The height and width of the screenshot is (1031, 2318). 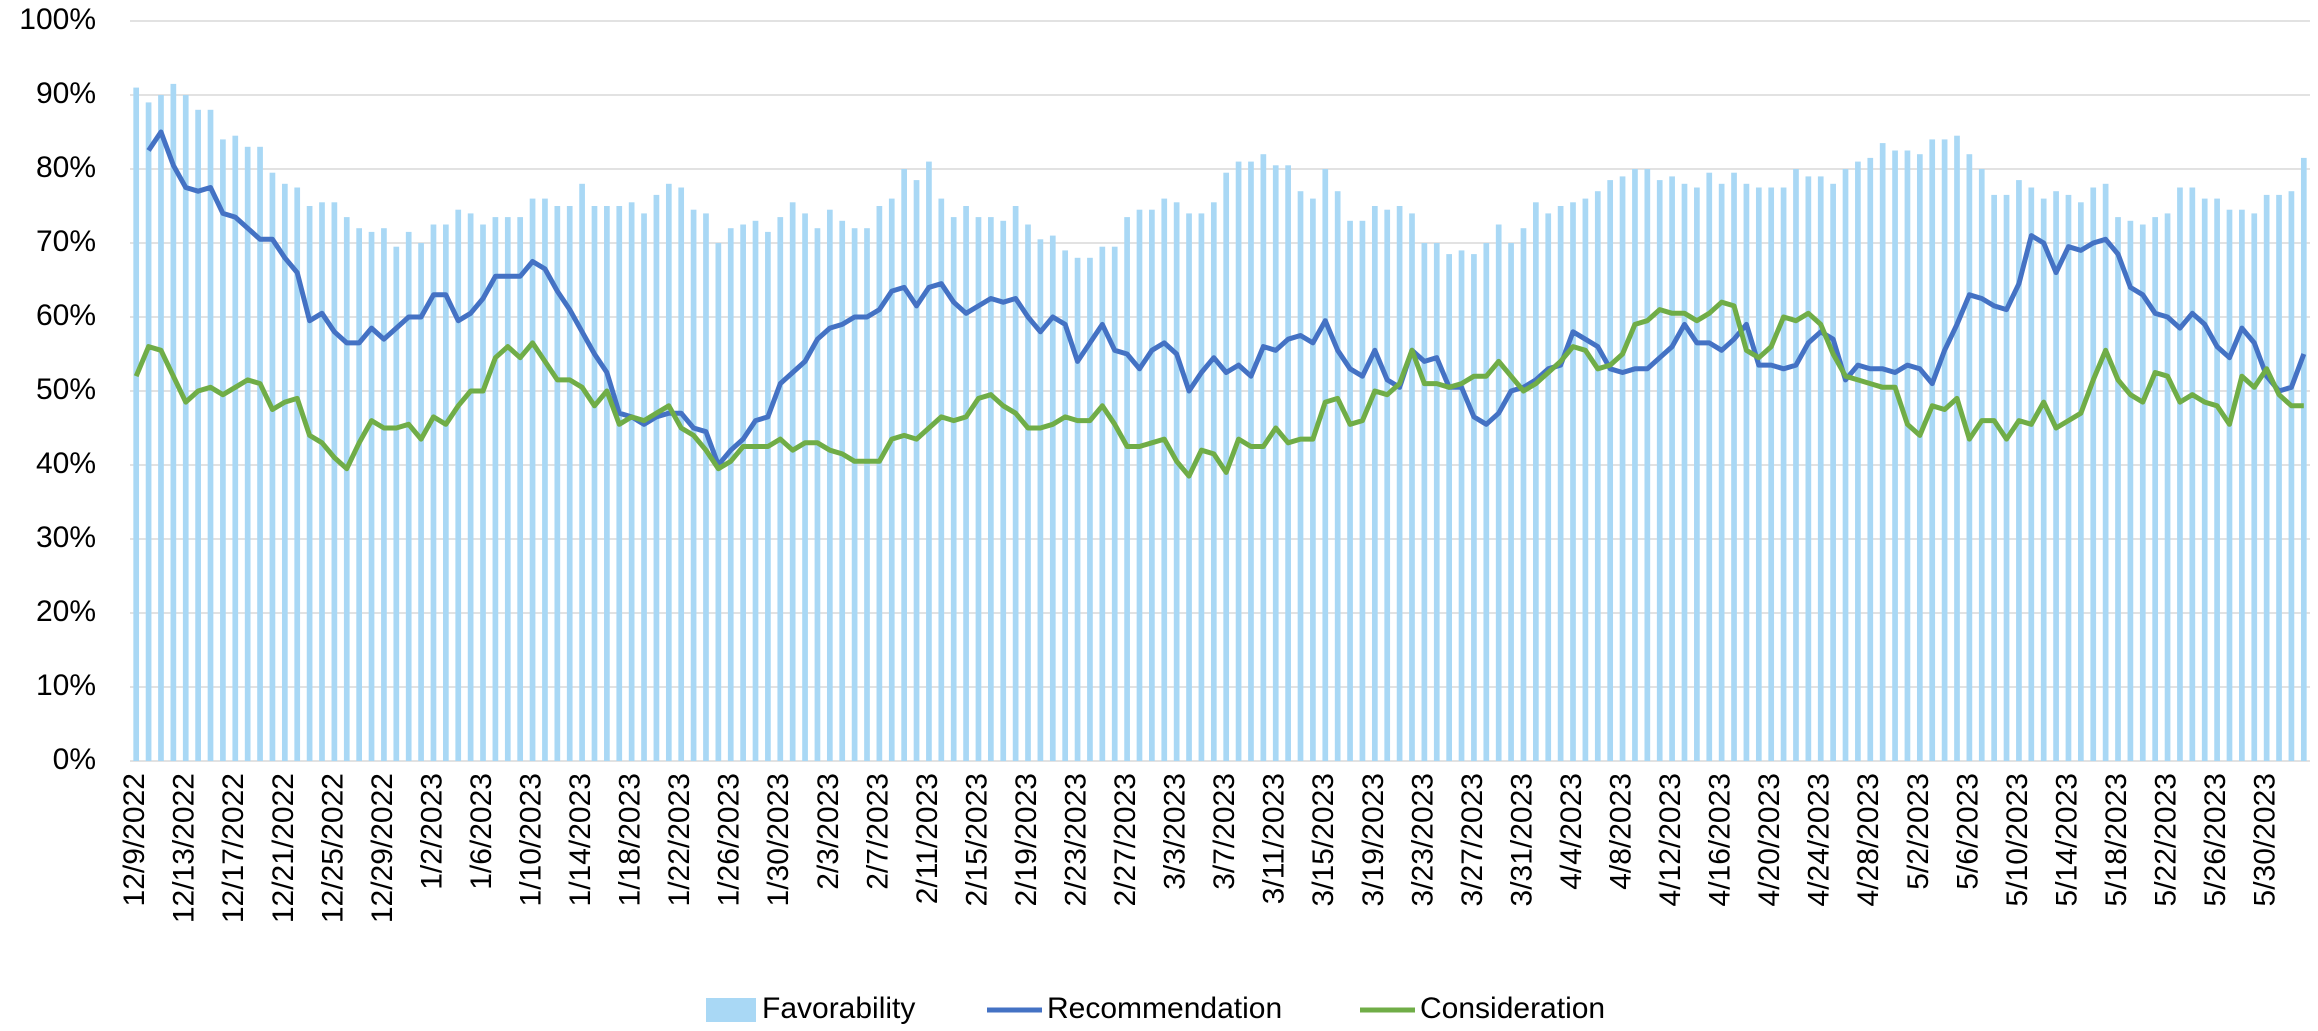 I want to click on x-tick-label: 3/31/2023, so click(x=1521, y=839).